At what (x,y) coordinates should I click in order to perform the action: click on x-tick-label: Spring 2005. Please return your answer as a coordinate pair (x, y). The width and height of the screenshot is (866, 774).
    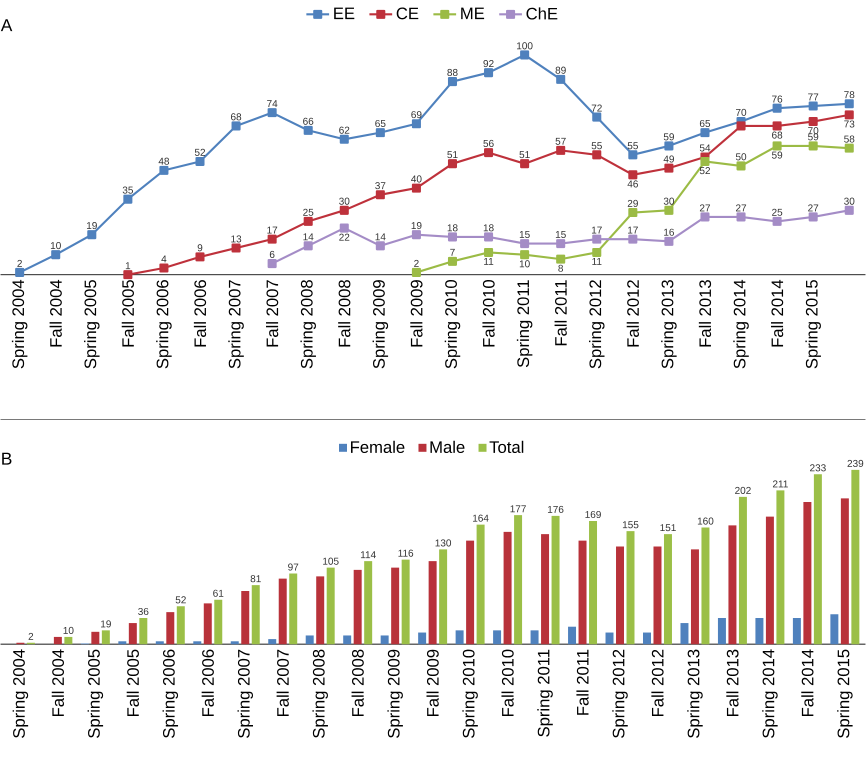
    Looking at the image, I should click on (96, 694).